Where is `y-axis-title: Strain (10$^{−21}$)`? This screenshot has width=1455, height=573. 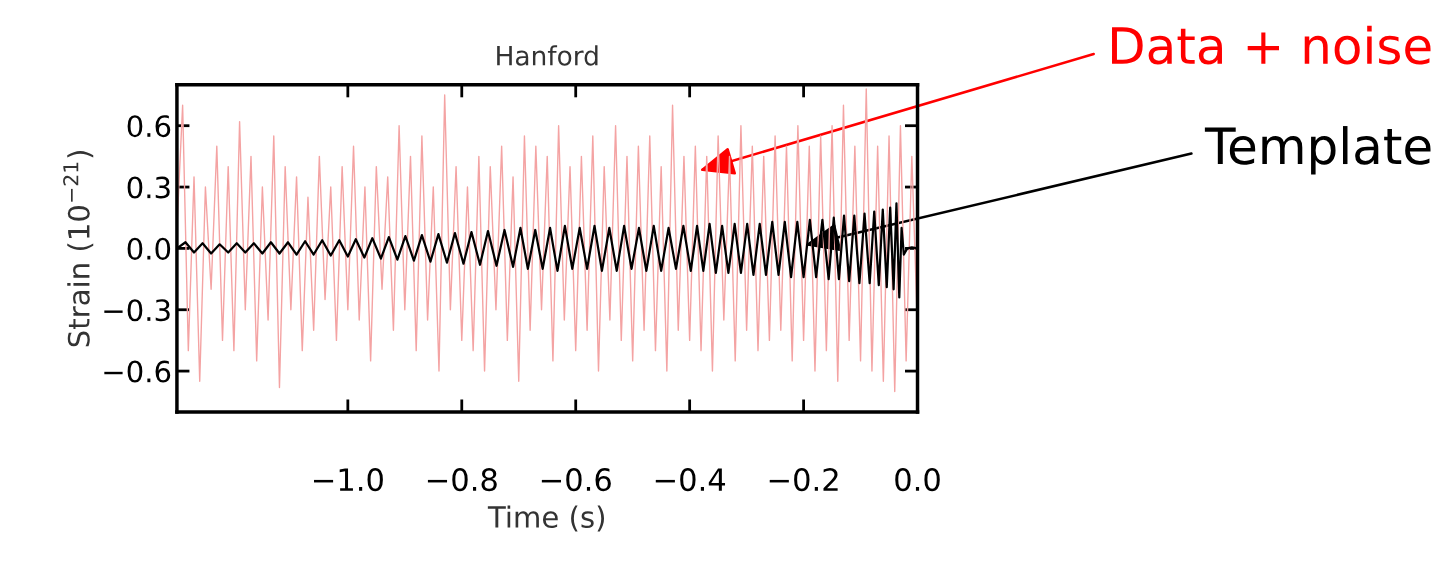 y-axis-title: Strain (10$^{−21}$) is located at coordinates (78, 249).